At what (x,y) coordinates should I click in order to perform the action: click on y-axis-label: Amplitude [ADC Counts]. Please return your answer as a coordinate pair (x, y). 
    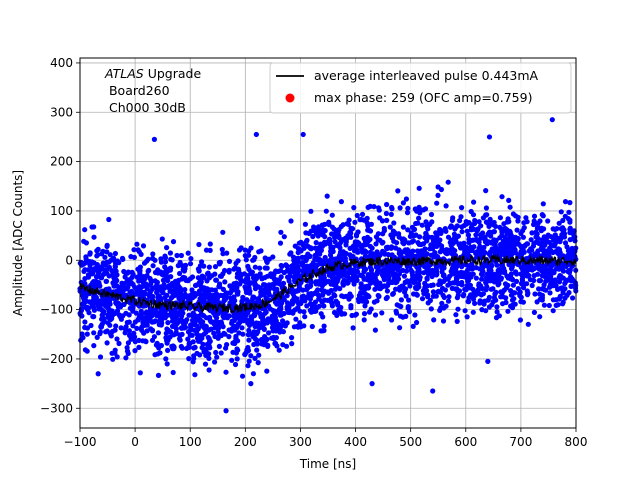
    Looking at the image, I should click on (18, 243).